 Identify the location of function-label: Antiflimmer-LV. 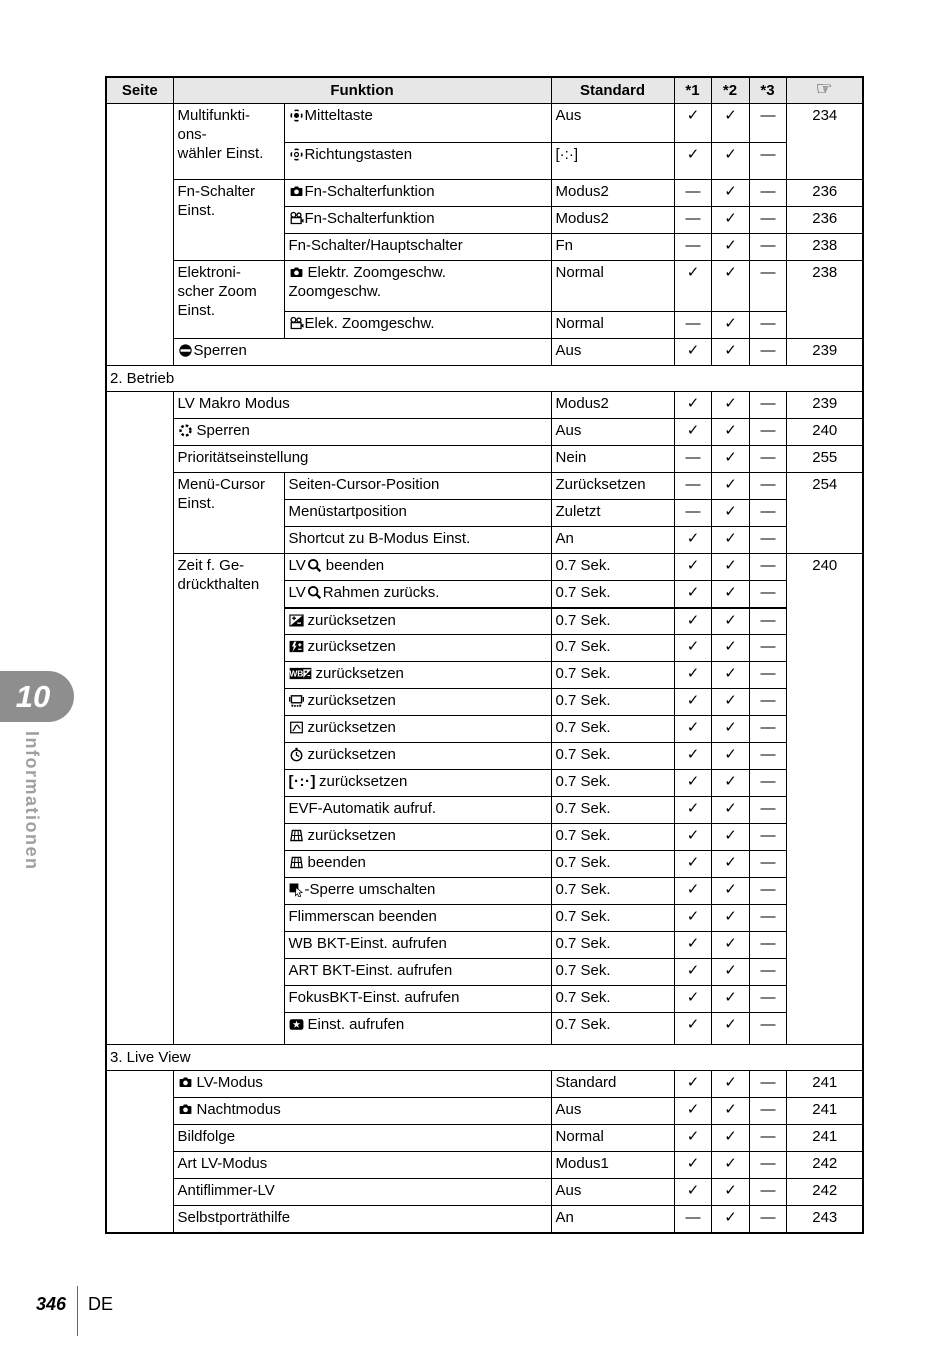
(226, 1190).